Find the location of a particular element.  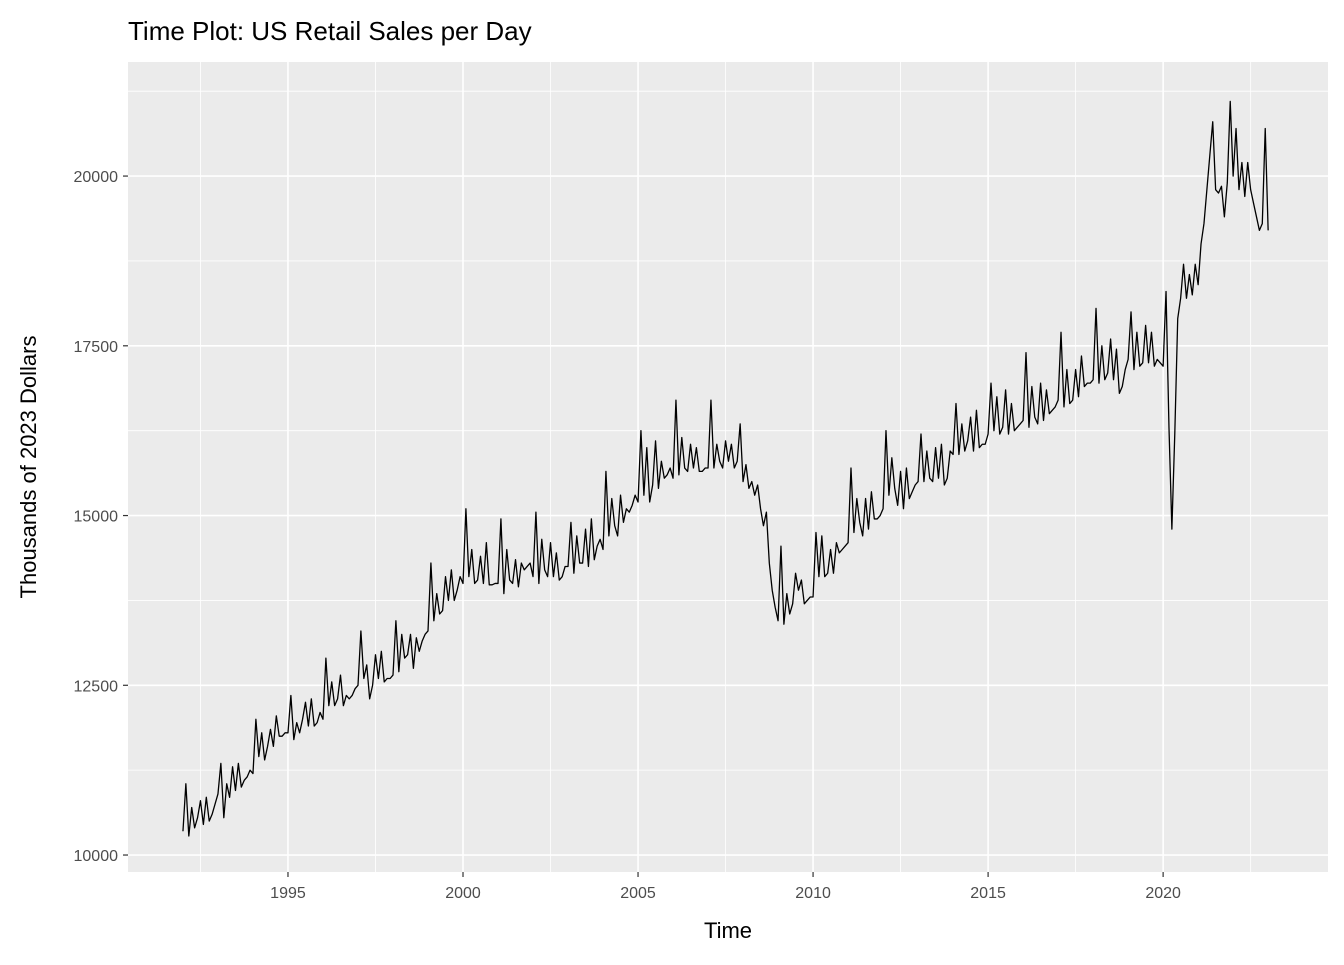

y-tick-label: 17500 is located at coordinates (96, 347).